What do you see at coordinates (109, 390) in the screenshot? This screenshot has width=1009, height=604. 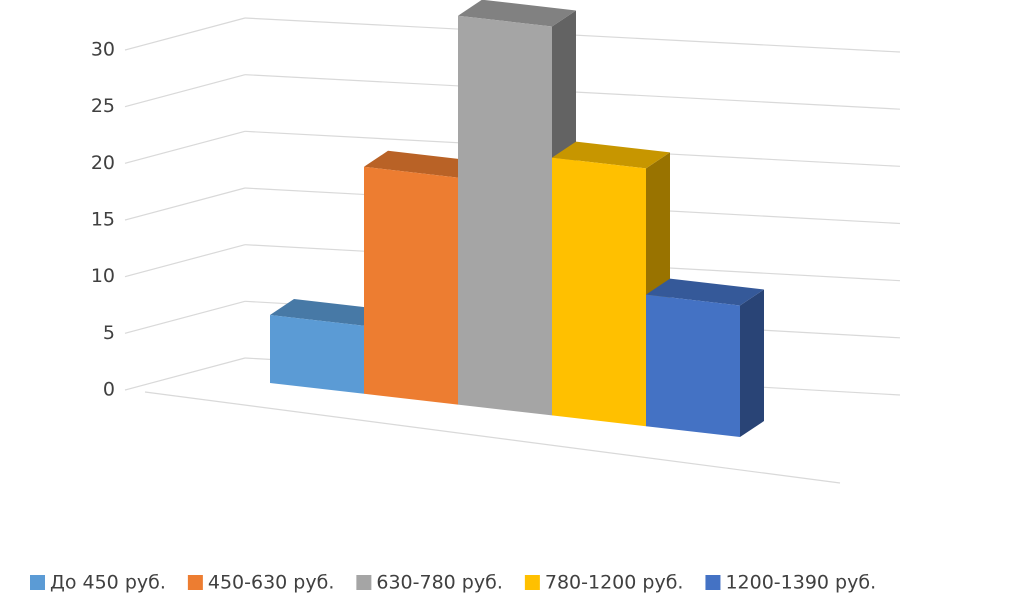 I see `y-tick-label: 0` at bounding box center [109, 390].